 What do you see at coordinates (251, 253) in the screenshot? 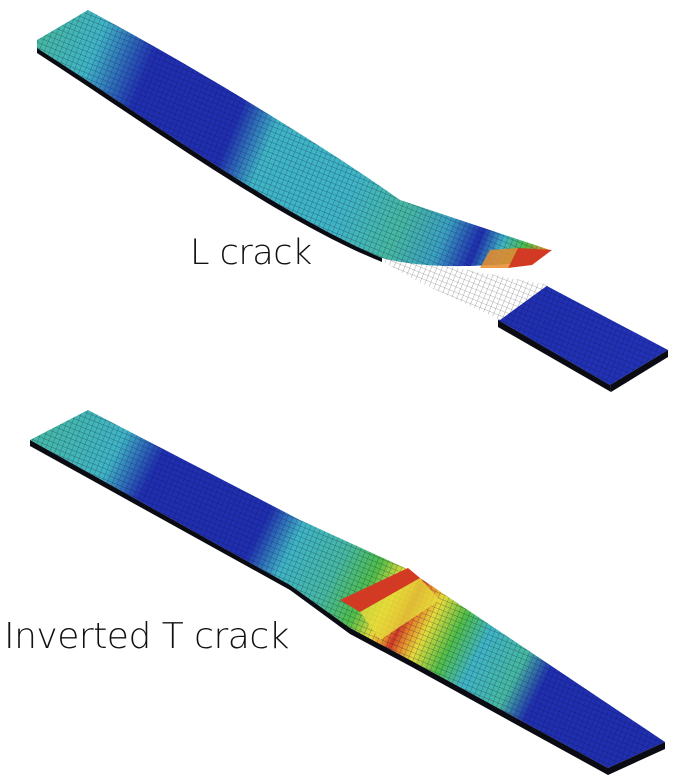
I see `l-crack-label: L crack` at bounding box center [251, 253].